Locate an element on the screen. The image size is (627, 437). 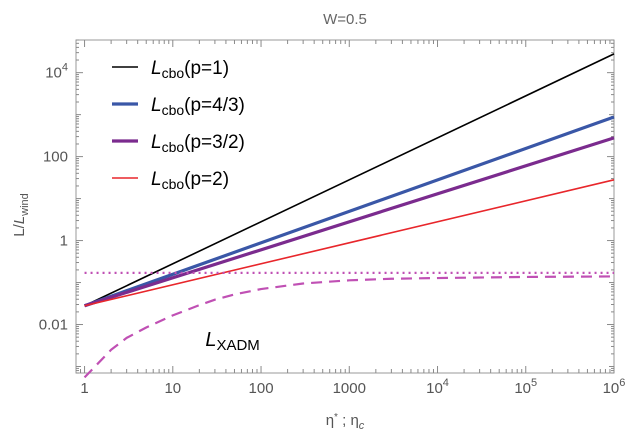
x-tick-label: 100 is located at coordinates (261, 388).